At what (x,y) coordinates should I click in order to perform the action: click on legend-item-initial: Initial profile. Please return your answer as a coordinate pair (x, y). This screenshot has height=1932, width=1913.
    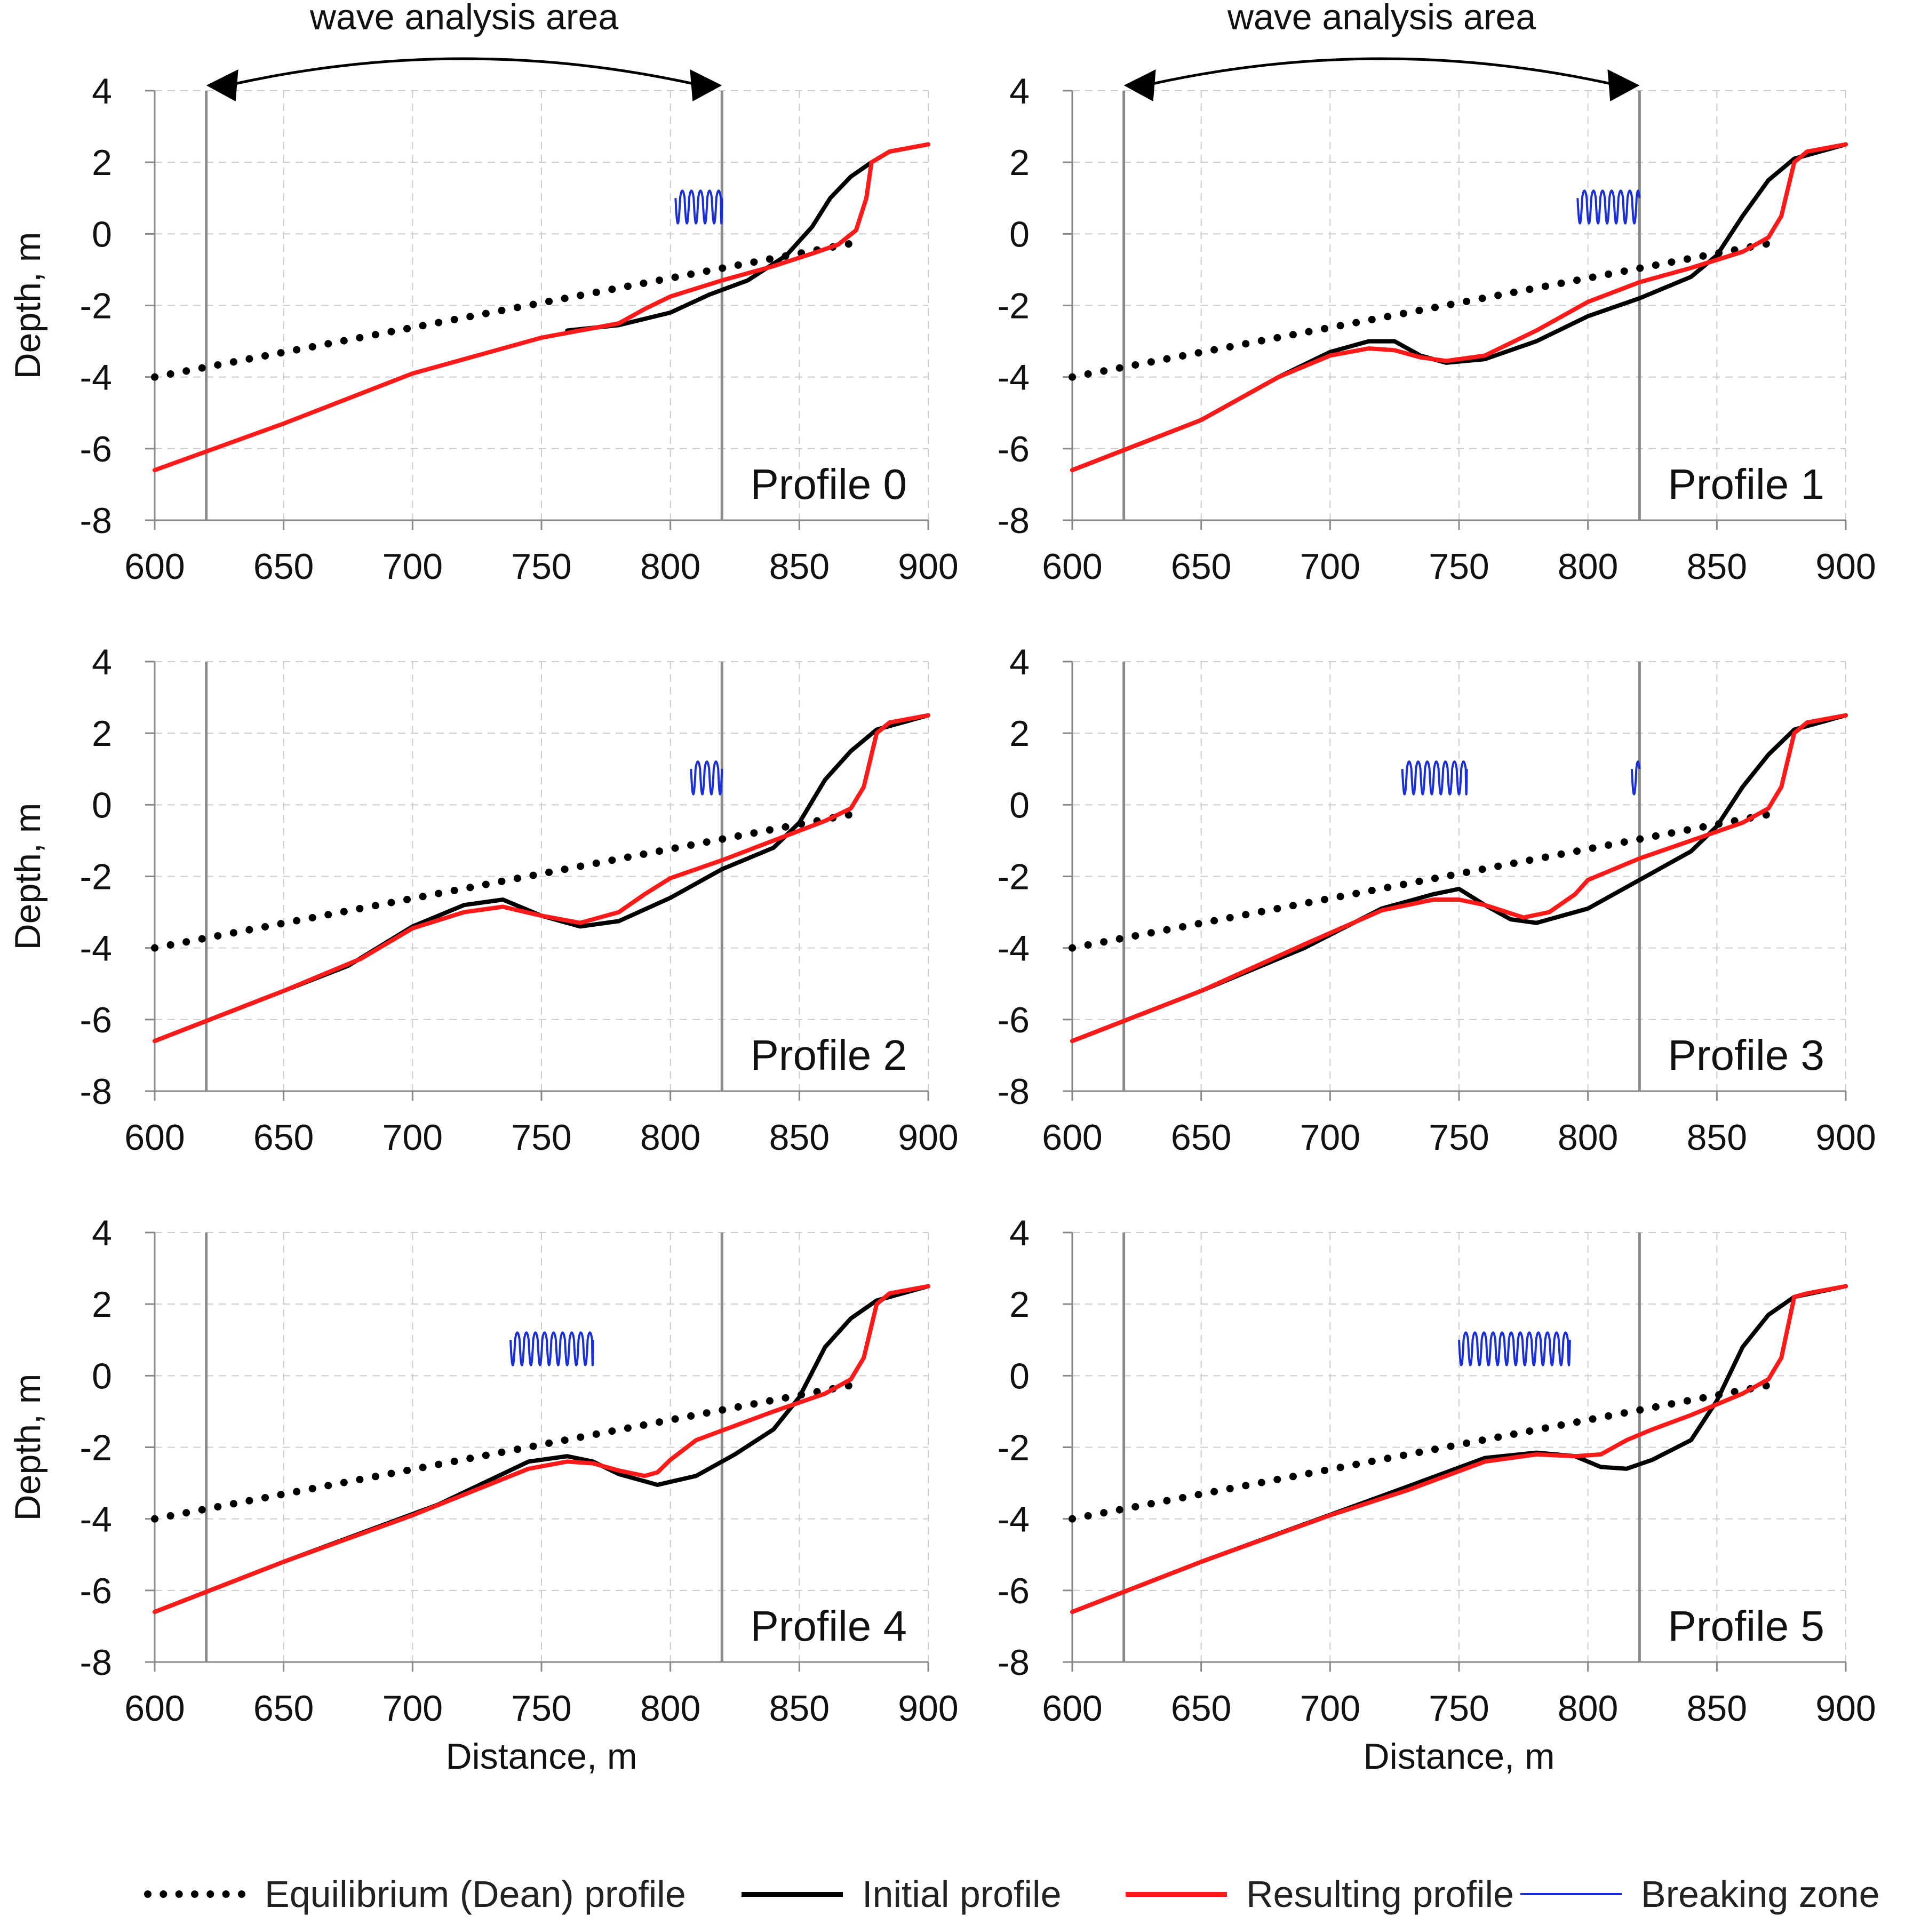
    Looking at the image, I should click on (902, 1894).